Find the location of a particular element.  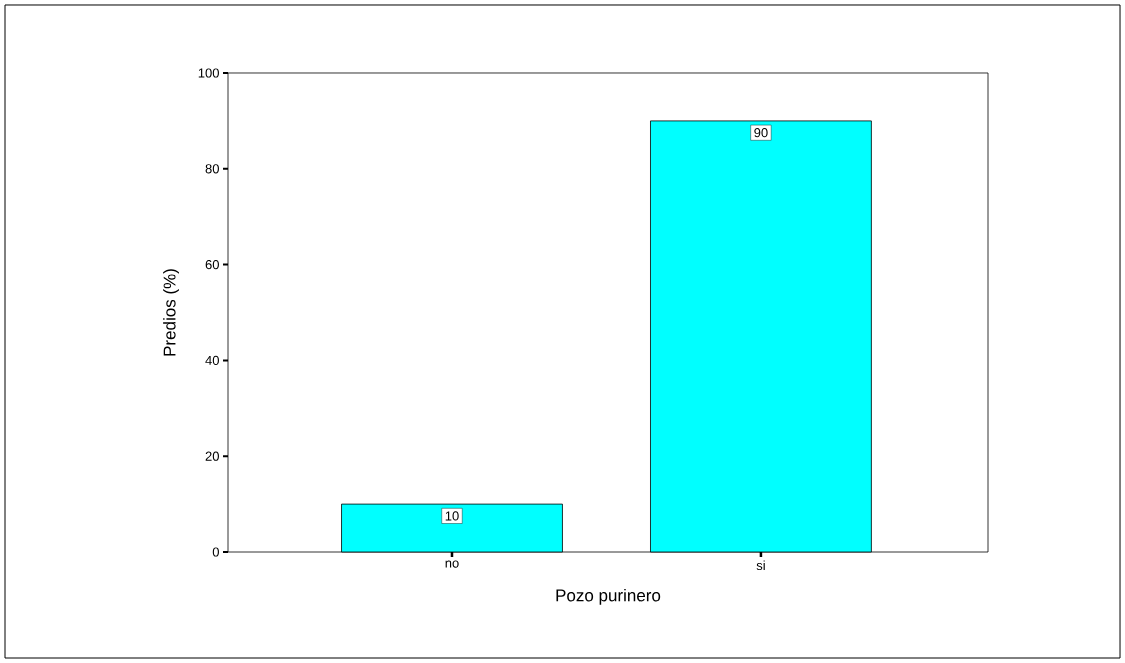

y-tick-label: 60 is located at coordinates (212, 264).